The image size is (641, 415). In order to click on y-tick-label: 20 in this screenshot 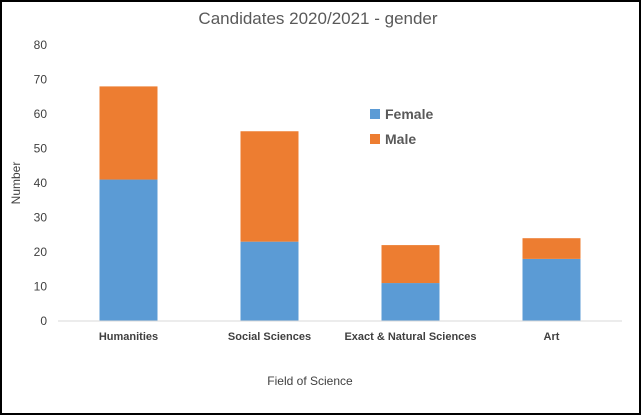, I will do `click(41, 252)`.